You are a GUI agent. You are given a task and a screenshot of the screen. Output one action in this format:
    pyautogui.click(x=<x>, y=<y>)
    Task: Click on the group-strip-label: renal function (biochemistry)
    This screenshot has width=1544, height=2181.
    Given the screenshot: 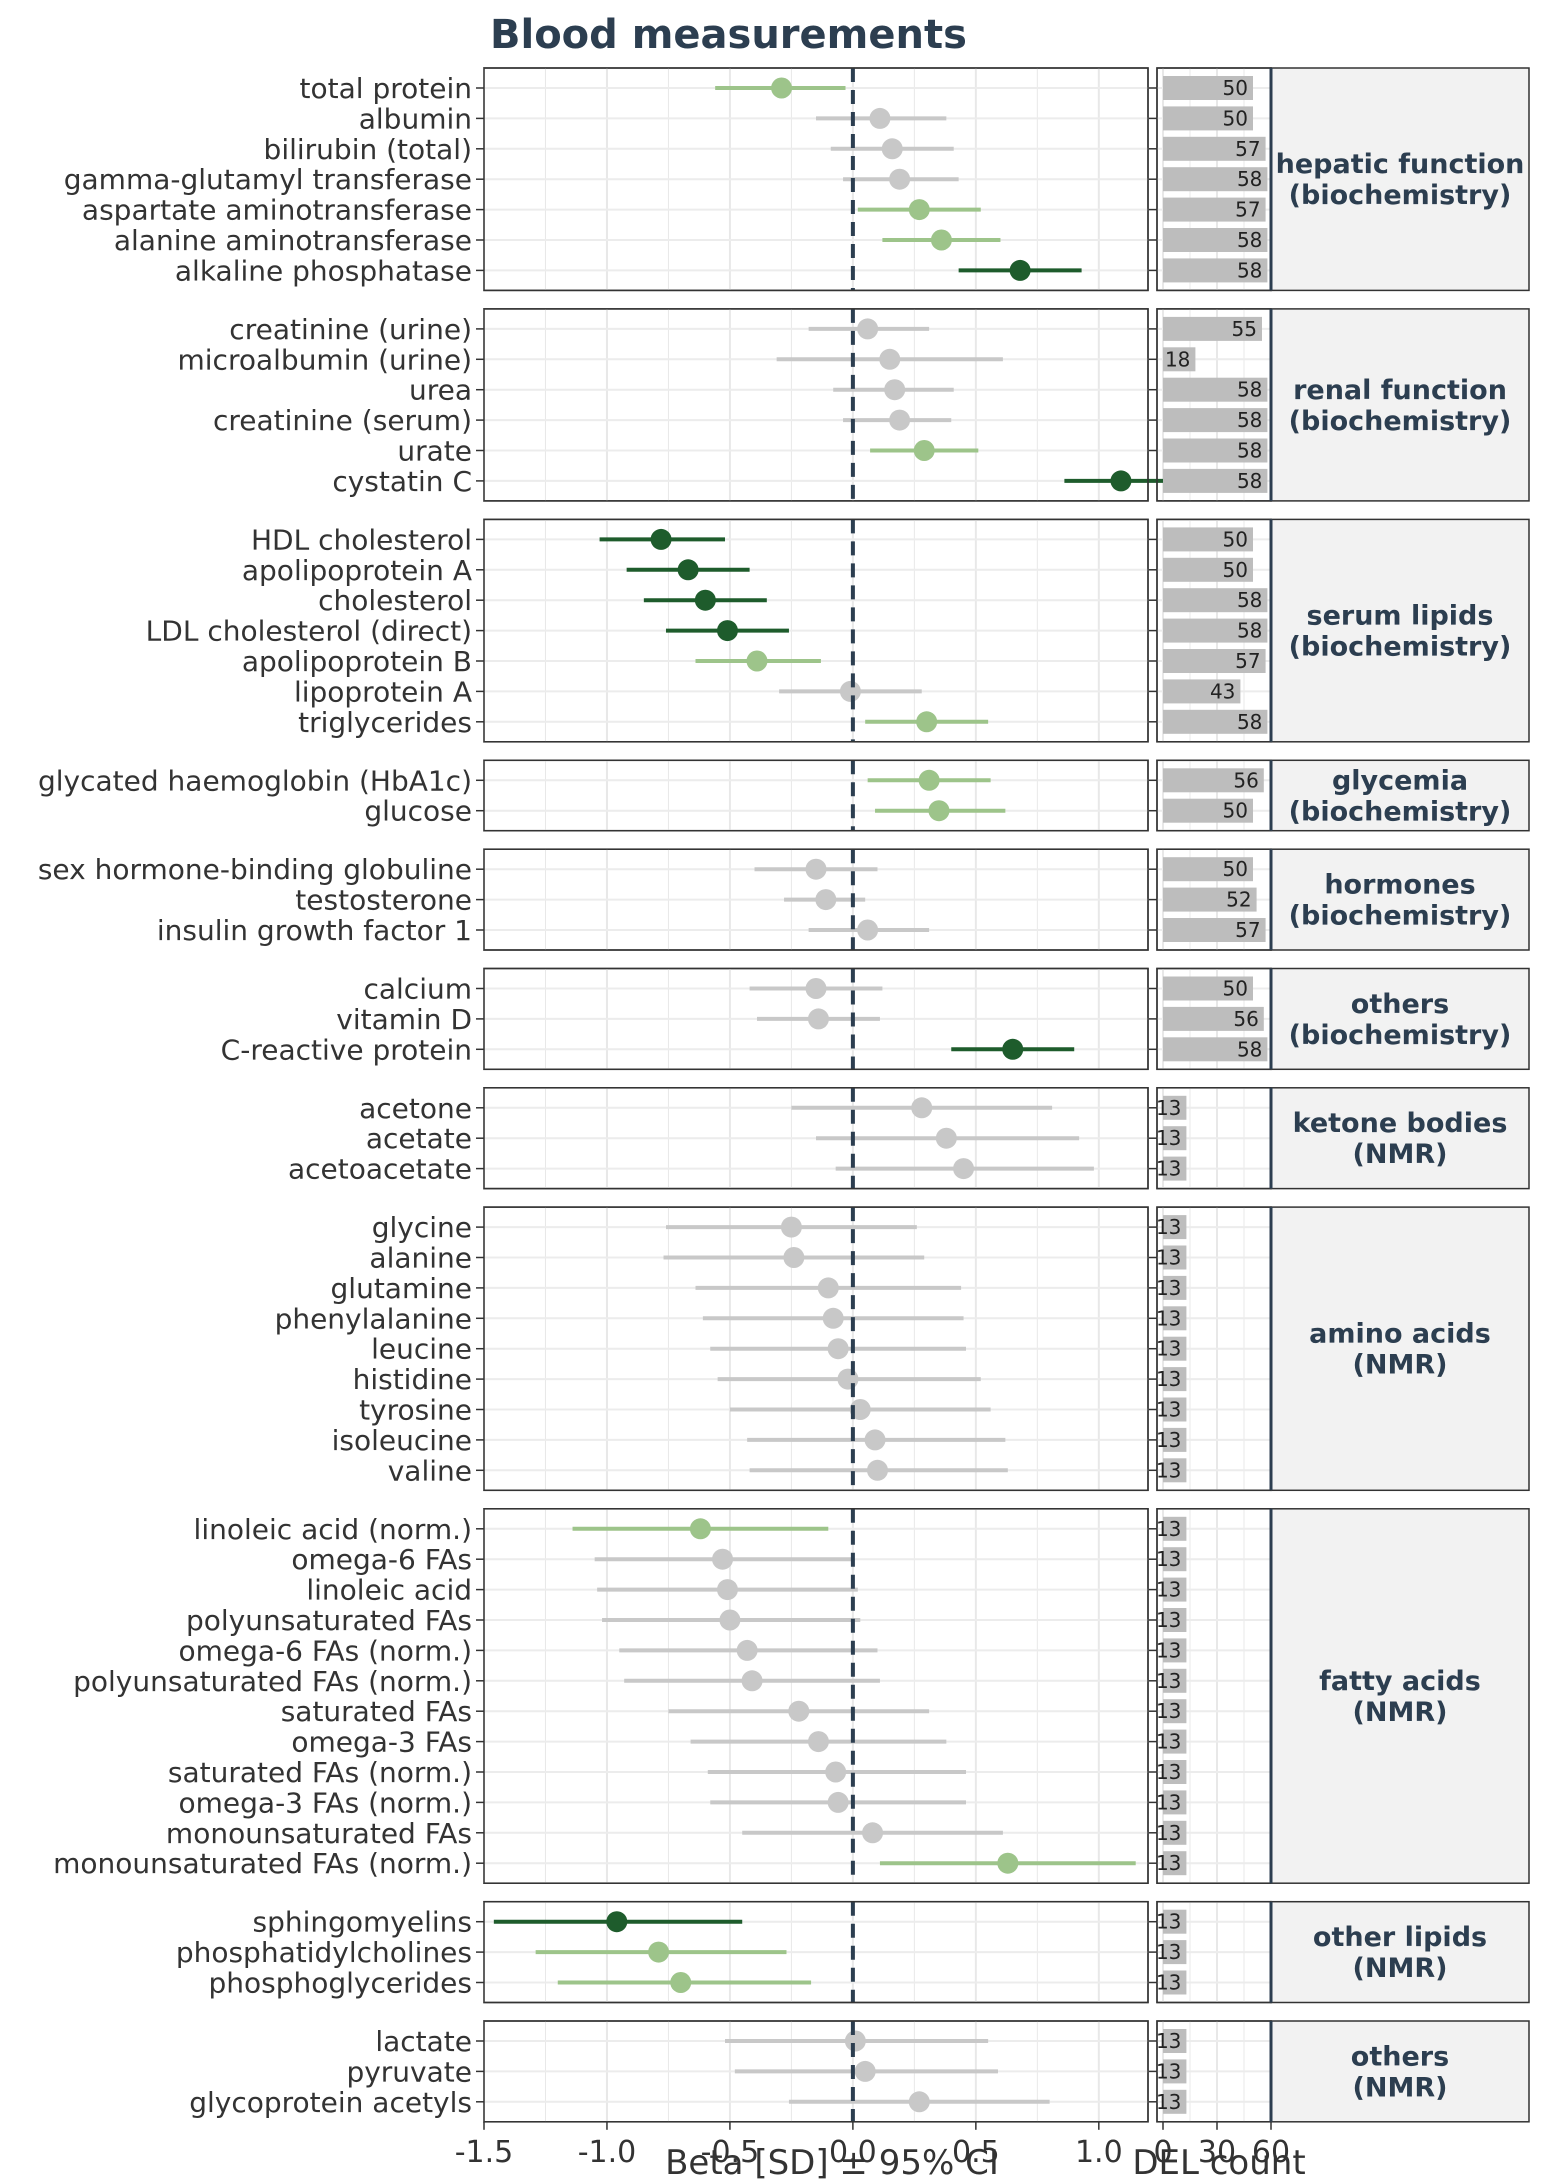 What is the action you would take?
    pyautogui.click(x=1400, y=406)
    